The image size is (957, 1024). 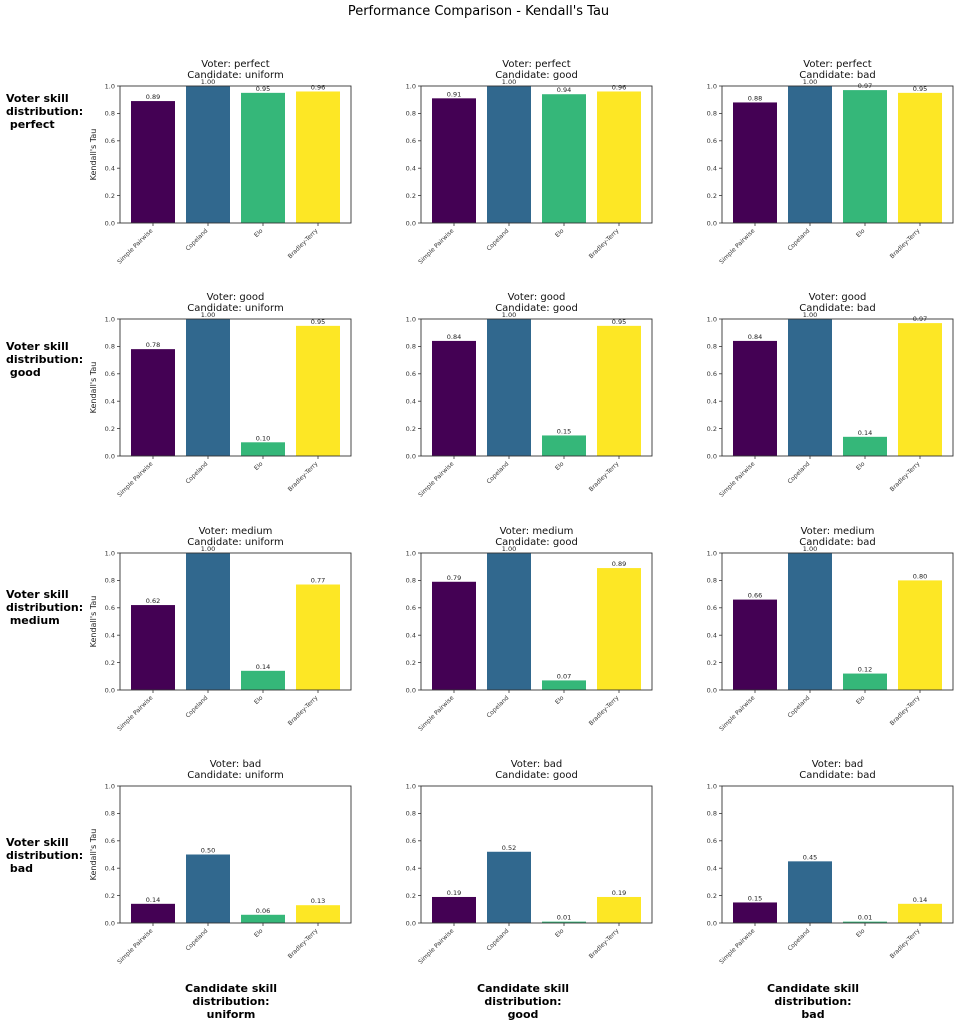 What do you see at coordinates (810, 857) in the screenshot?
I see `data-label: 0.45` at bounding box center [810, 857].